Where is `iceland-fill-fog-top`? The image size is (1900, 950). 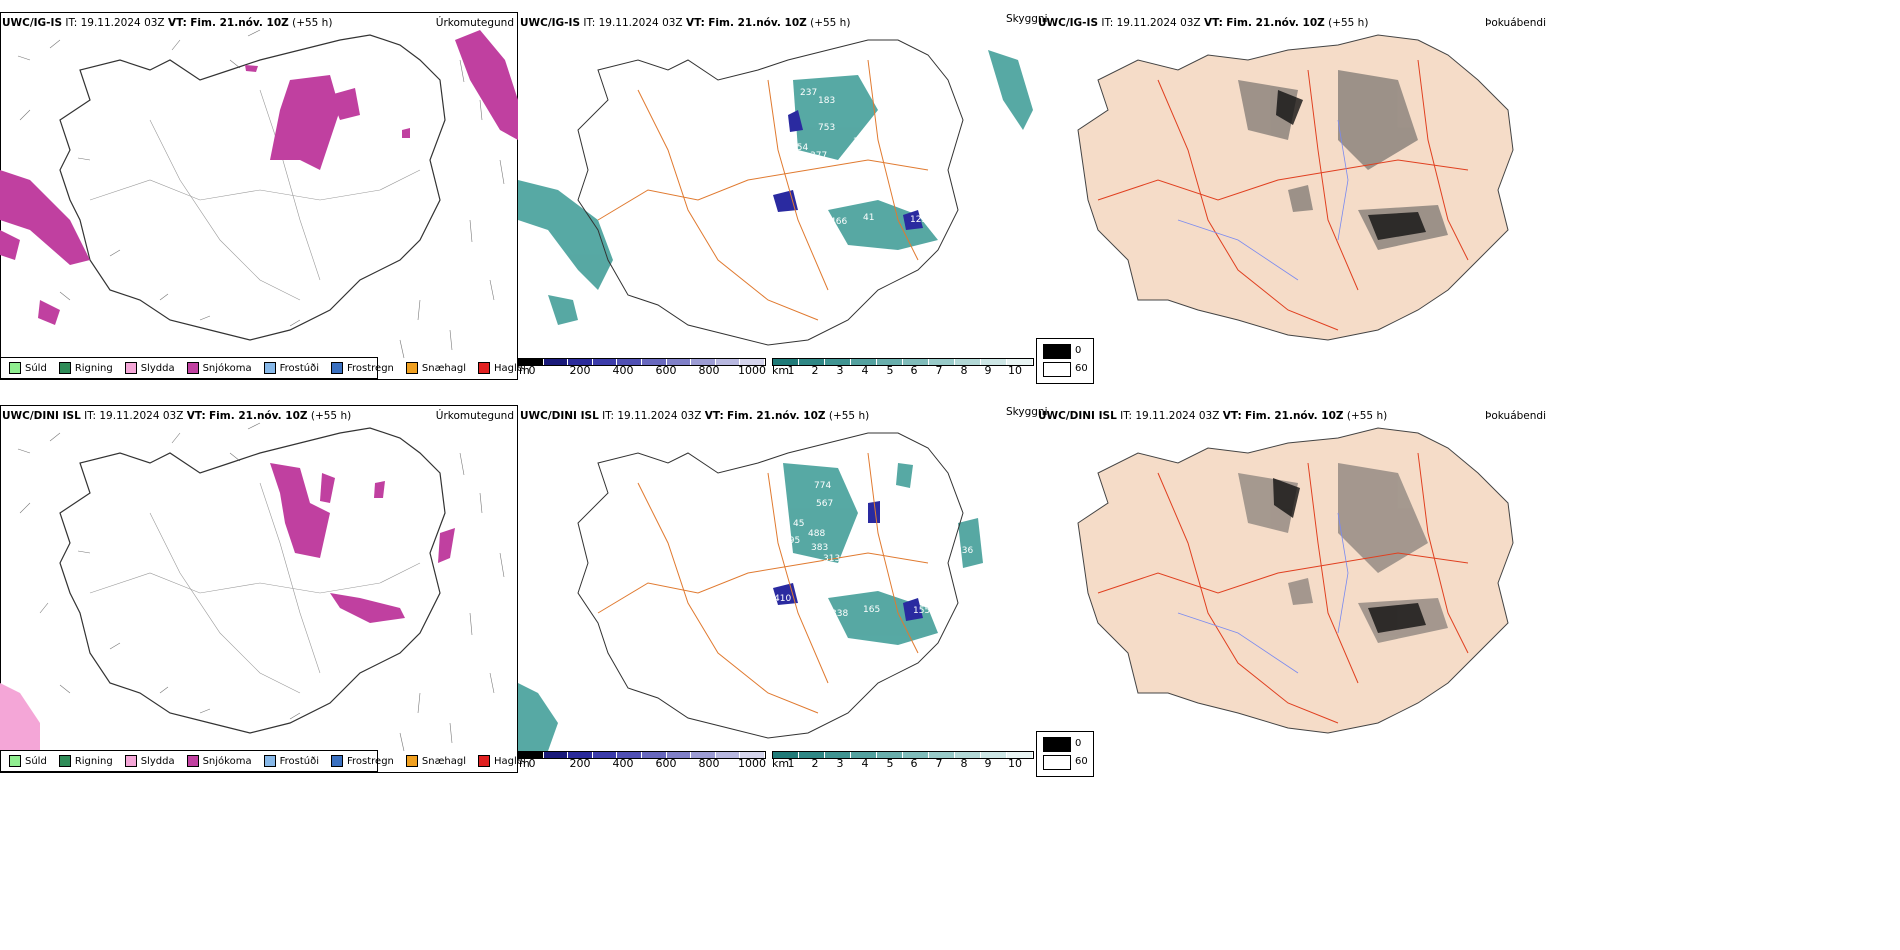 iceland-fill-fog-top is located at coordinates (1295, 187).